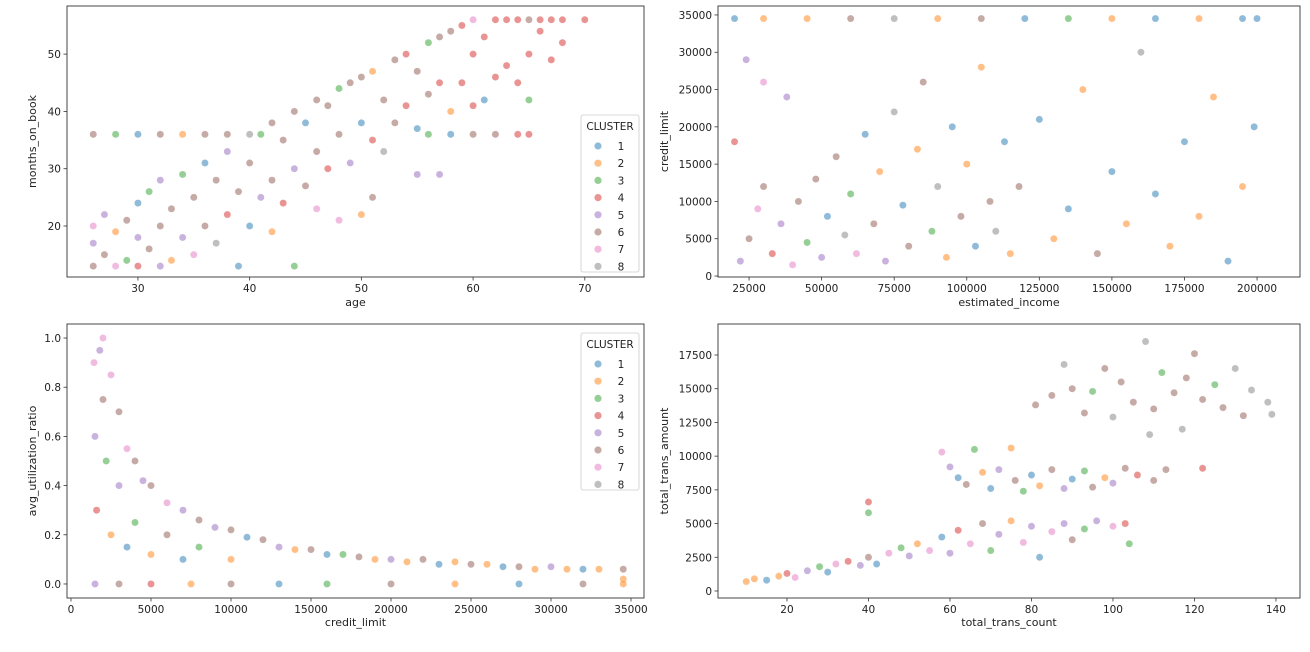  What do you see at coordinates (1009, 622) in the screenshot?
I see `x-axis-label: total_trans_count` at bounding box center [1009, 622].